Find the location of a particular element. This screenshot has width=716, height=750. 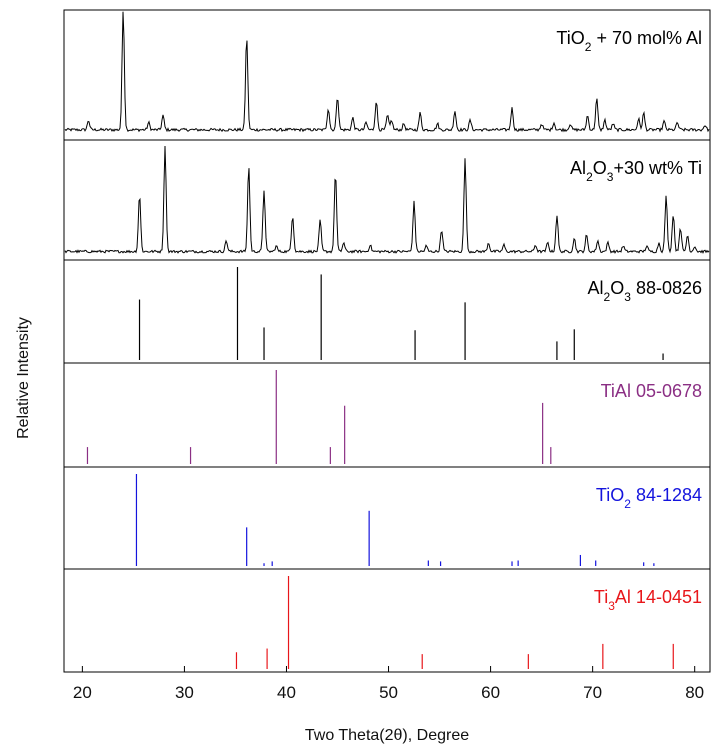

x-tick-label-50: 50 is located at coordinates (388, 692).